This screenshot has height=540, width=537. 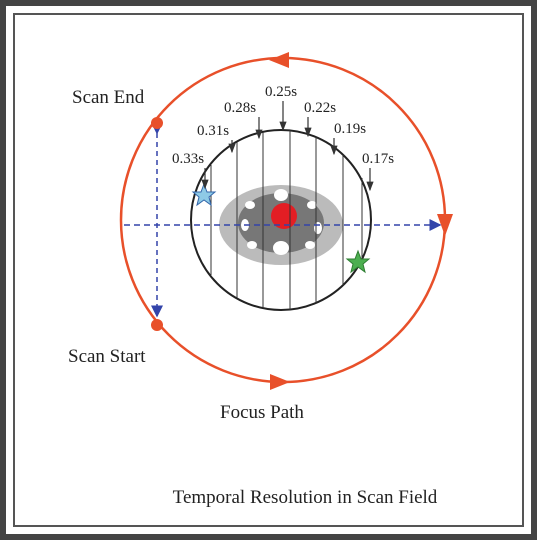 What do you see at coordinates (157, 123) in the screenshot?
I see `scan-end-point` at bounding box center [157, 123].